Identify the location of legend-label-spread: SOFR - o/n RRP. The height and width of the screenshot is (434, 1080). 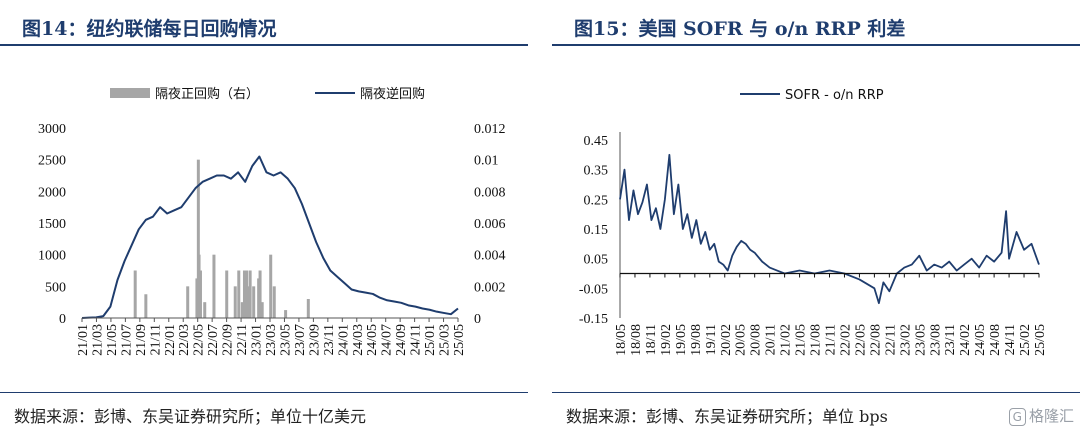
(834, 95).